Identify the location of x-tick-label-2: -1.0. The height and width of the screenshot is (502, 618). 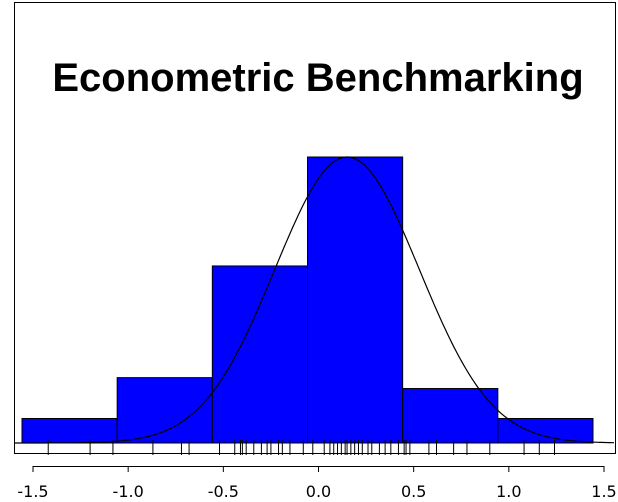
(128, 491).